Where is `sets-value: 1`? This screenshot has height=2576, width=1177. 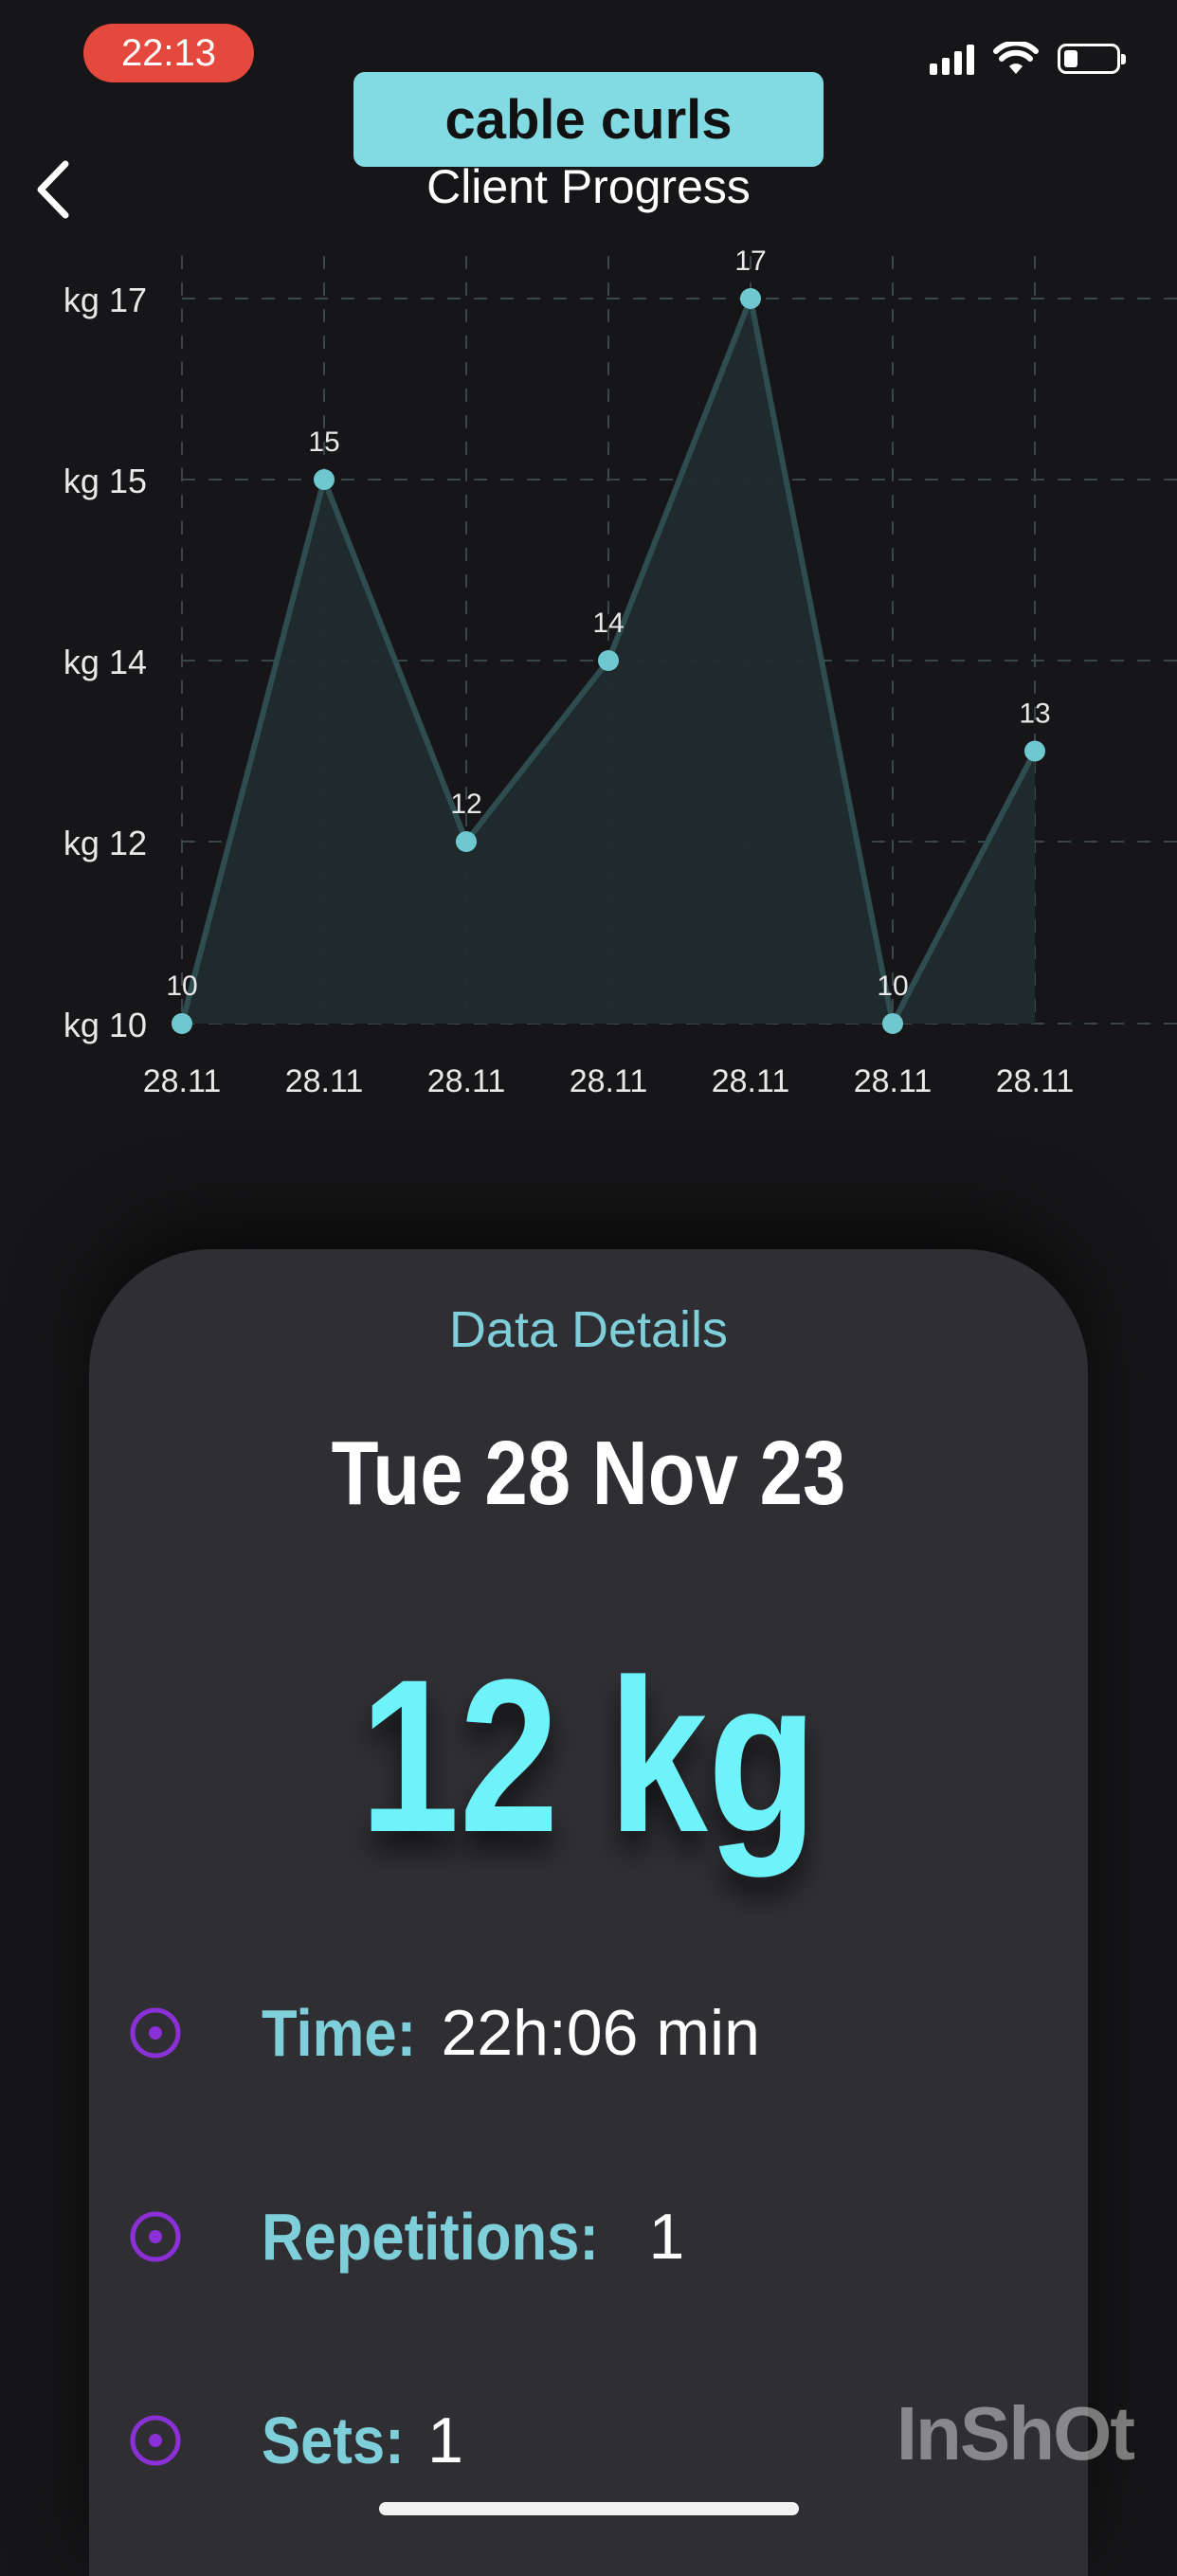 sets-value: 1 is located at coordinates (445, 2440).